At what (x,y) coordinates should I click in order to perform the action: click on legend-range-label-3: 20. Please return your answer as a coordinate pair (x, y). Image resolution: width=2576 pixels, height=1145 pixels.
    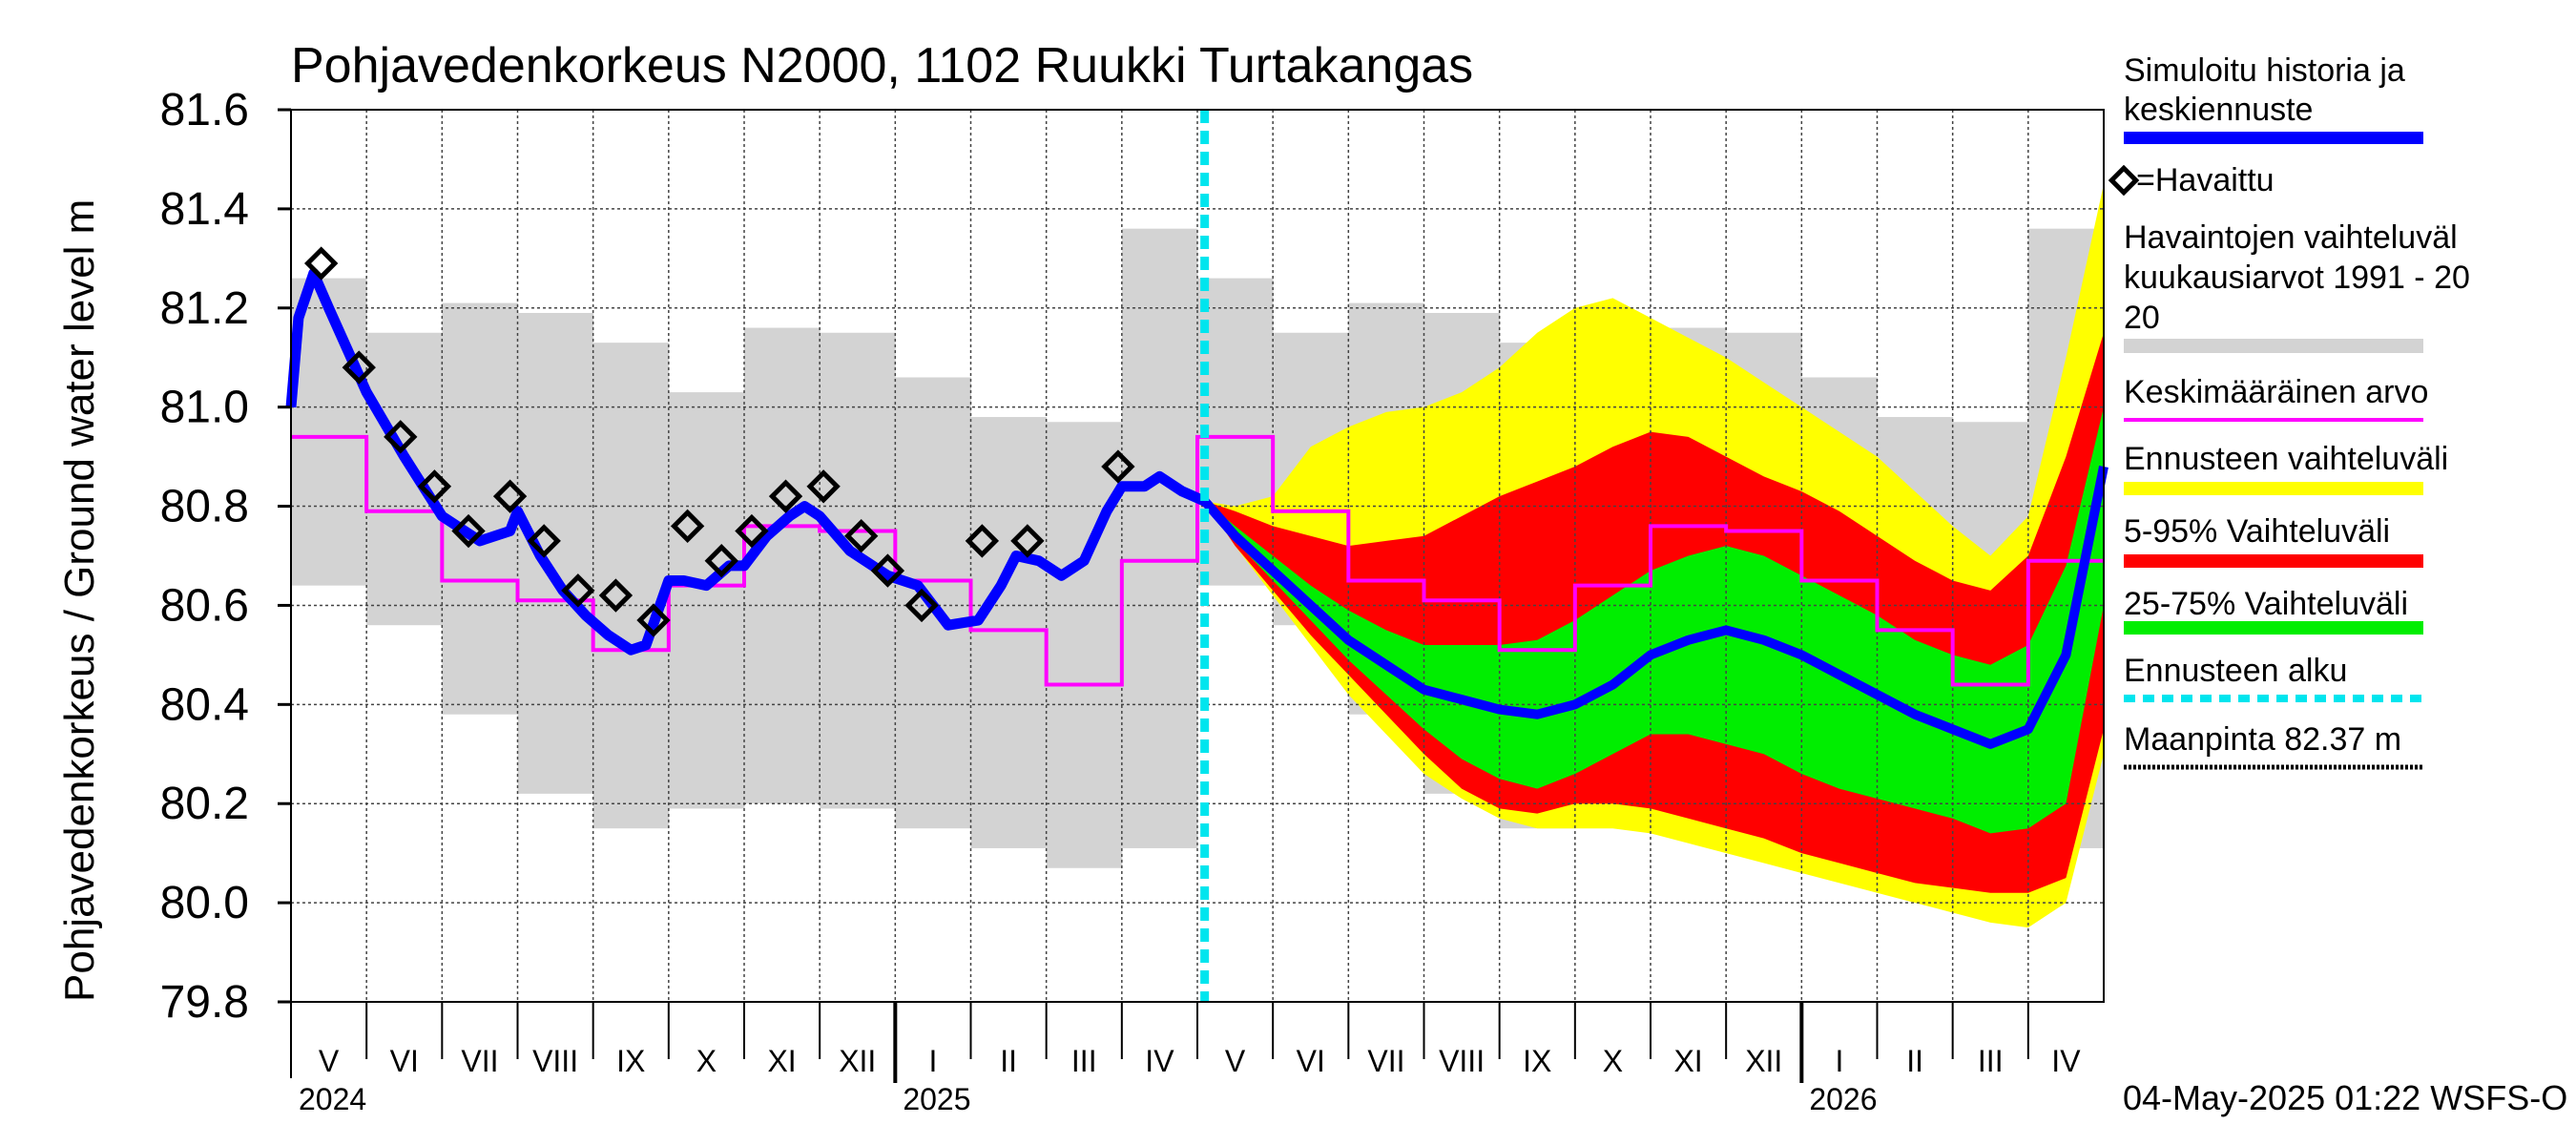
    Looking at the image, I should click on (2142, 318).